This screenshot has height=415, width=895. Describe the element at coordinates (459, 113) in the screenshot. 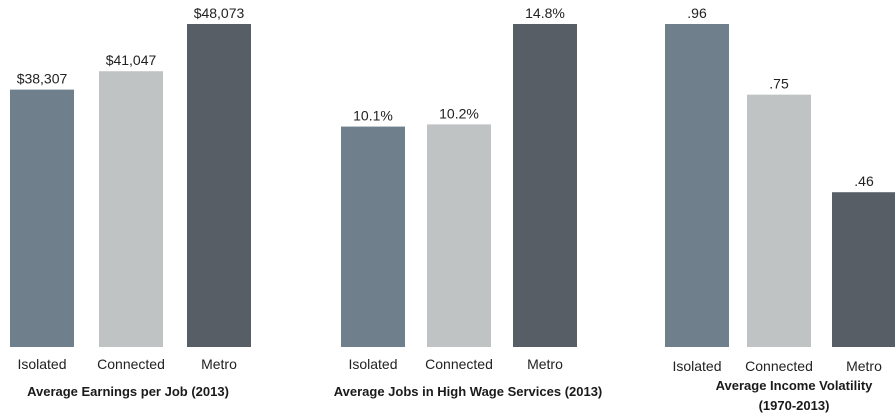

I see `value-label-high-wage-jobs-connected: 10.2%` at that location.